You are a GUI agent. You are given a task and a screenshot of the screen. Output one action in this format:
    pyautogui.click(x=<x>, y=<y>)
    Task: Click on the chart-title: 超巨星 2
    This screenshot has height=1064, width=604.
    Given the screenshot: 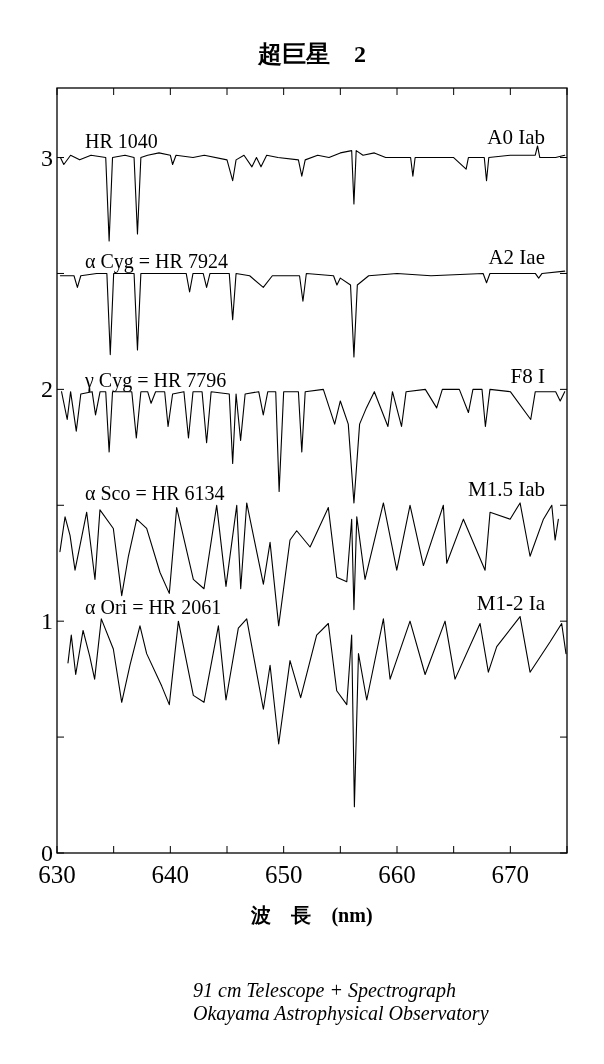 What is the action you would take?
    pyautogui.click(x=311, y=54)
    